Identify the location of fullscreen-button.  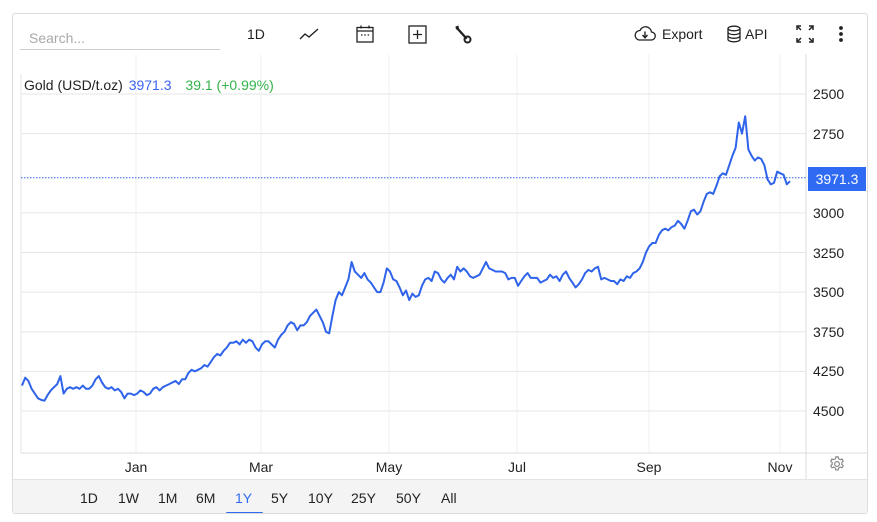
(805, 34).